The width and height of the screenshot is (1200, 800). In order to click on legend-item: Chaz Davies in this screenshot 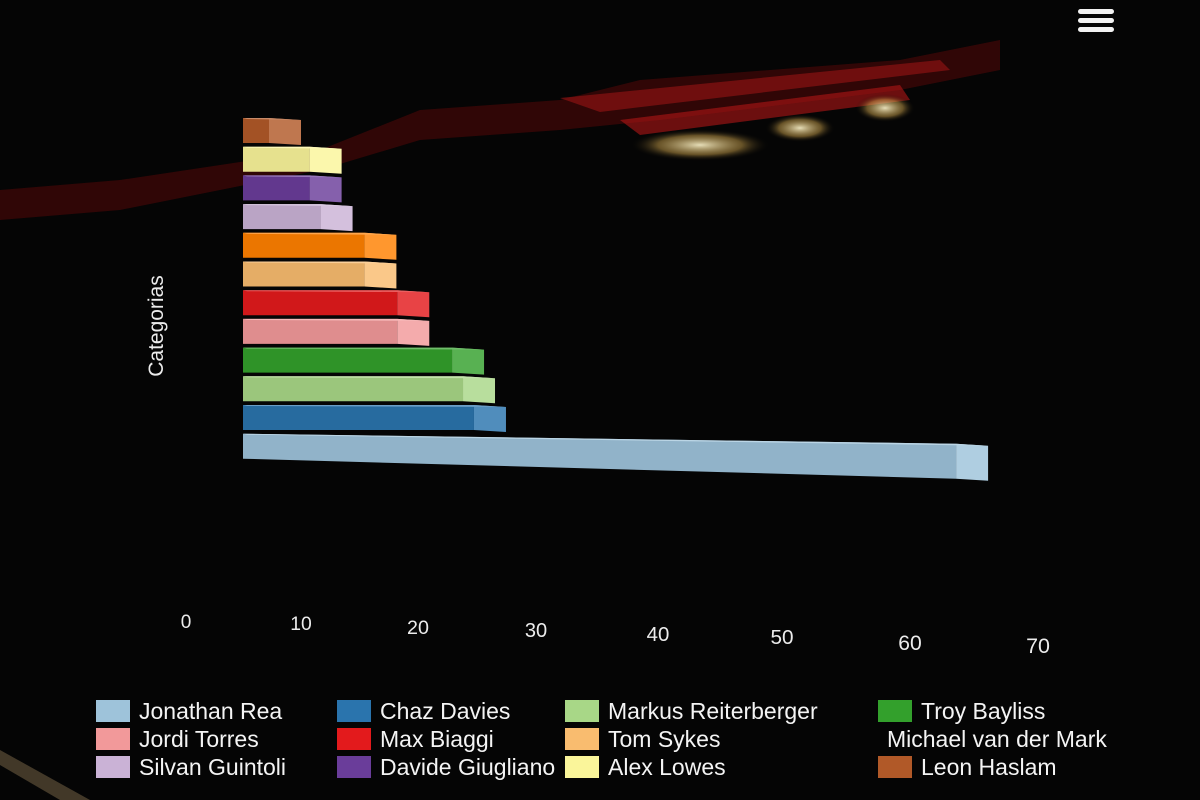, I will do `click(451, 711)`.